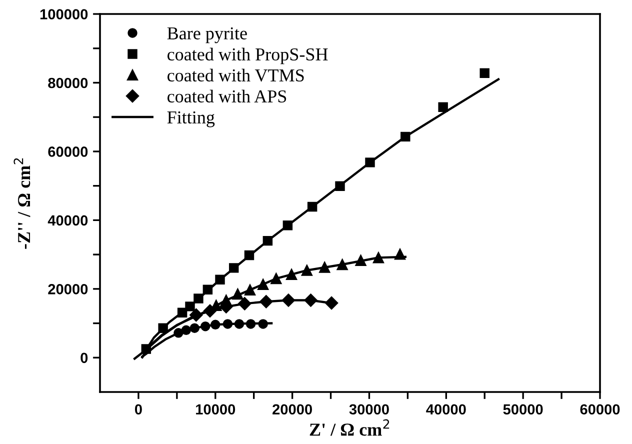 The height and width of the screenshot is (444, 632). I want to click on y-tick-label: 100000, so click(64, 14).